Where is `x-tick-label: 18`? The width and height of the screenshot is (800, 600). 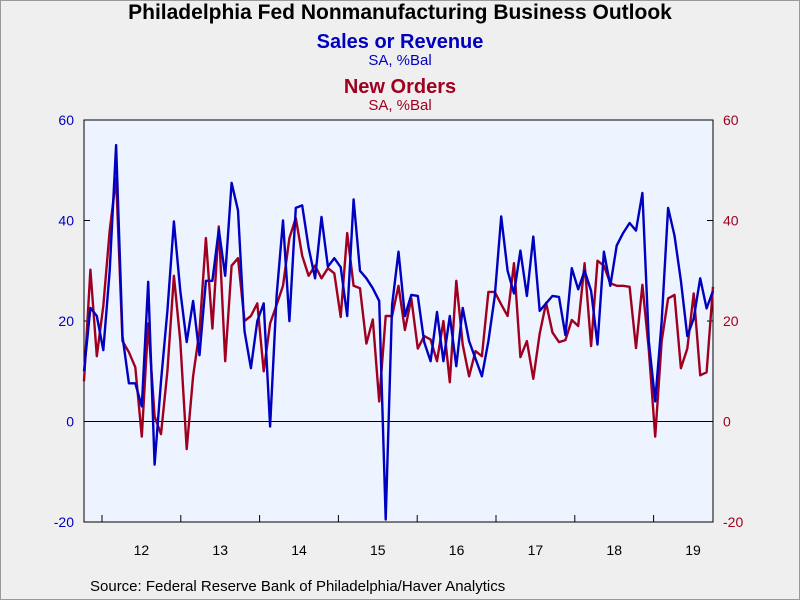 x-tick-label: 18 is located at coordinates (614, 550).